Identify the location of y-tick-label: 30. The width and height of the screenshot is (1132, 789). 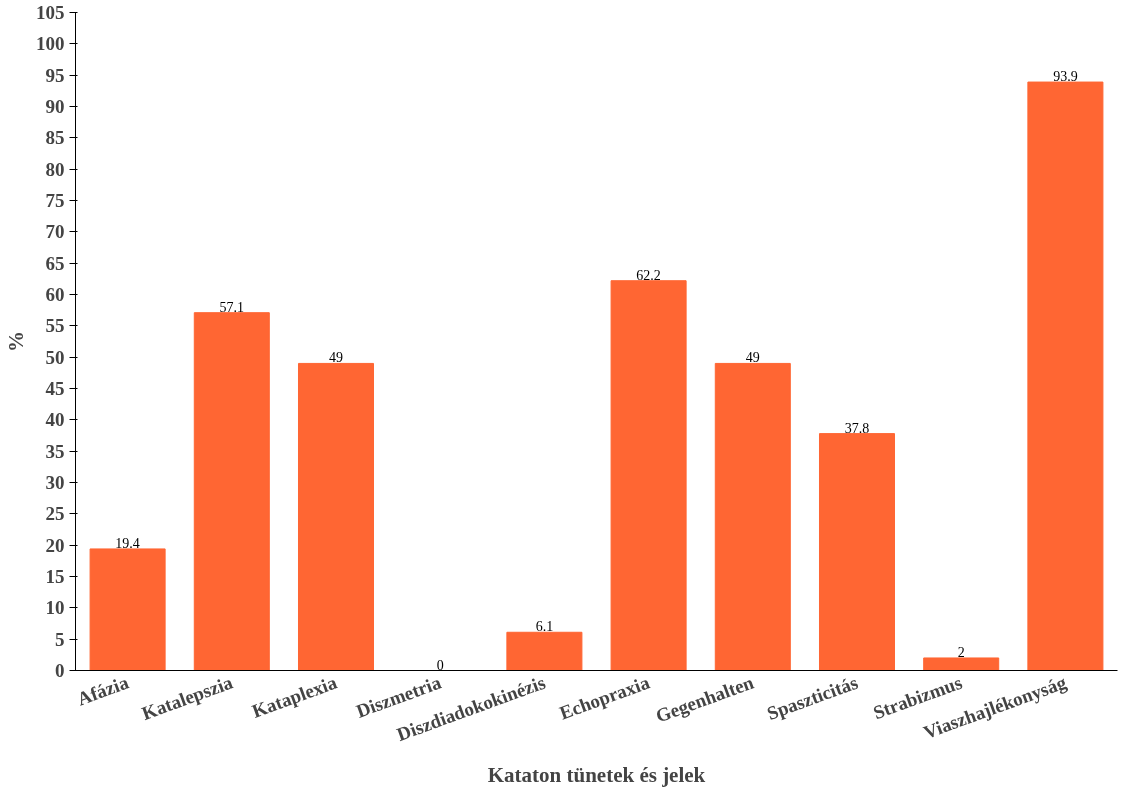
(55, 482).